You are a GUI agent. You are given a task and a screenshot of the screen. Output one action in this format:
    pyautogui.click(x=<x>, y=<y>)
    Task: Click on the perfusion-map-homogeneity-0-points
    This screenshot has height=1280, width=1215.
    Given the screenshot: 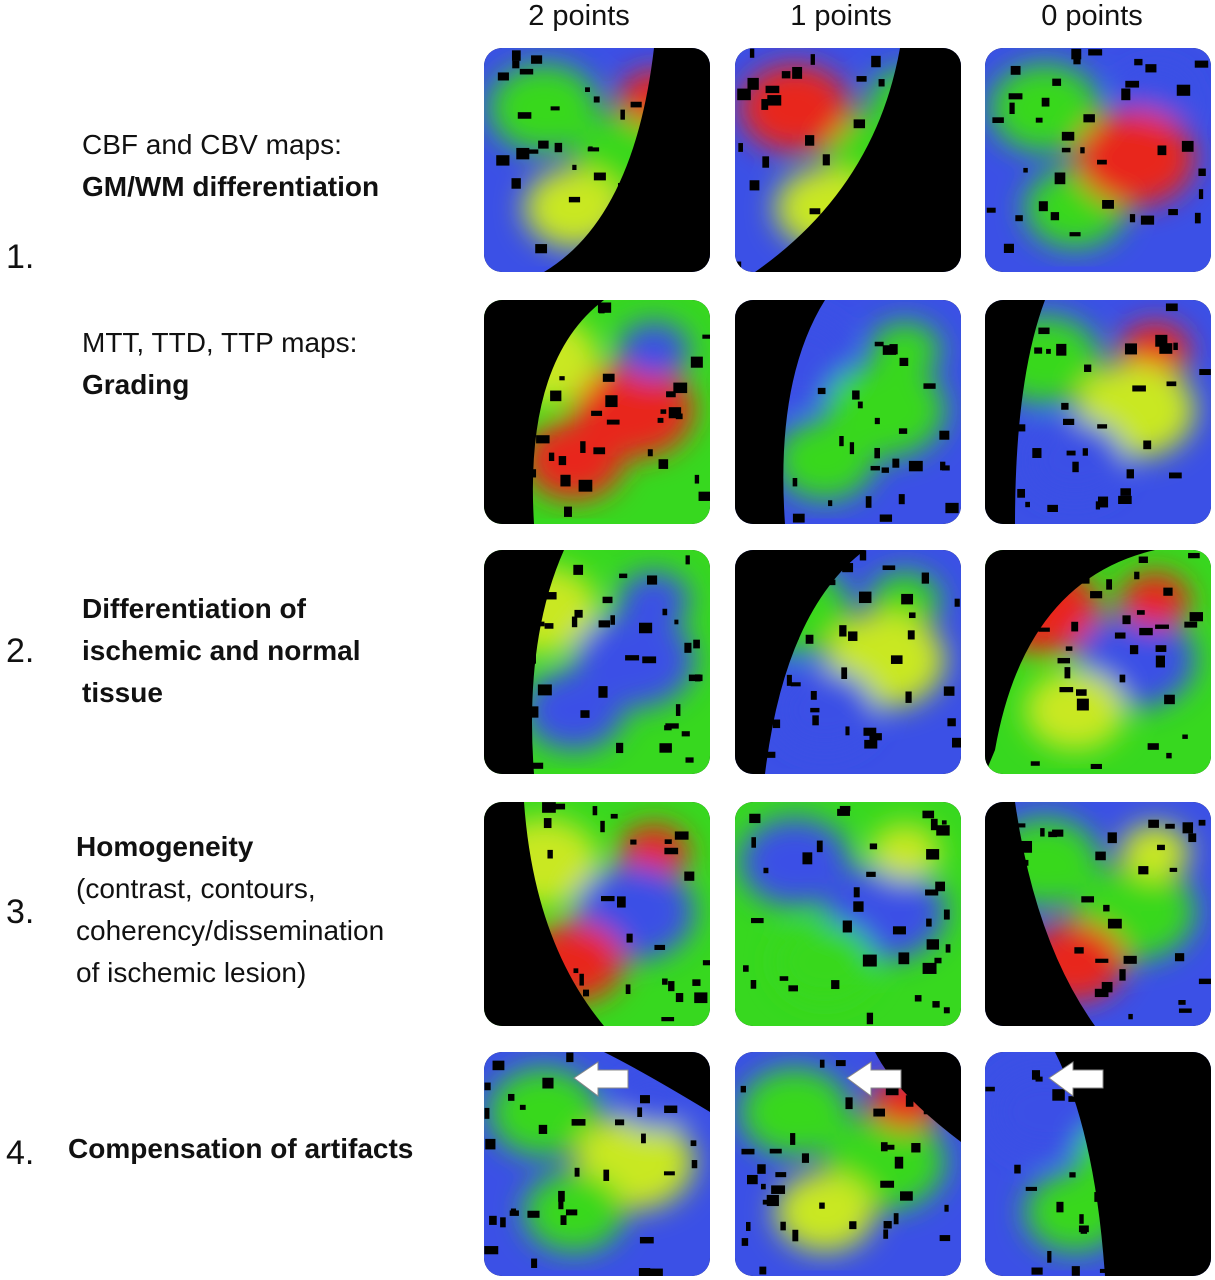 What is the action you would take?
    pyautogui.click(x=1098, y=914)
    